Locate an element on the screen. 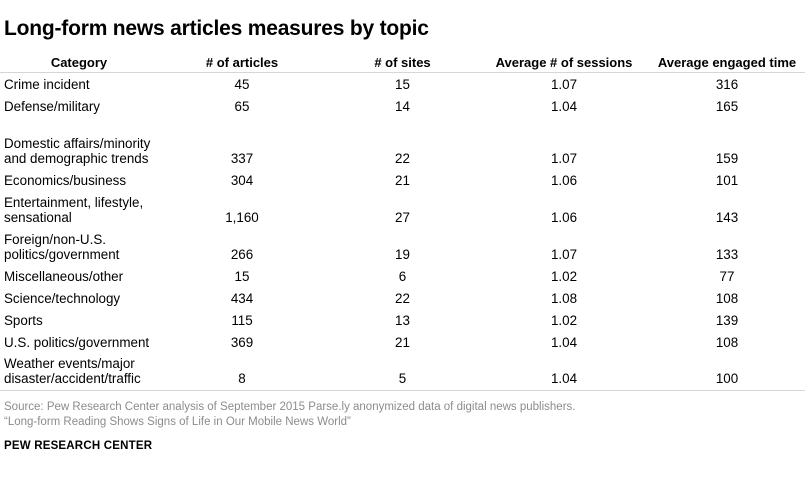 The image size is (809, 480). column-header-sites: # of sites is located at coordinates (402, 62).